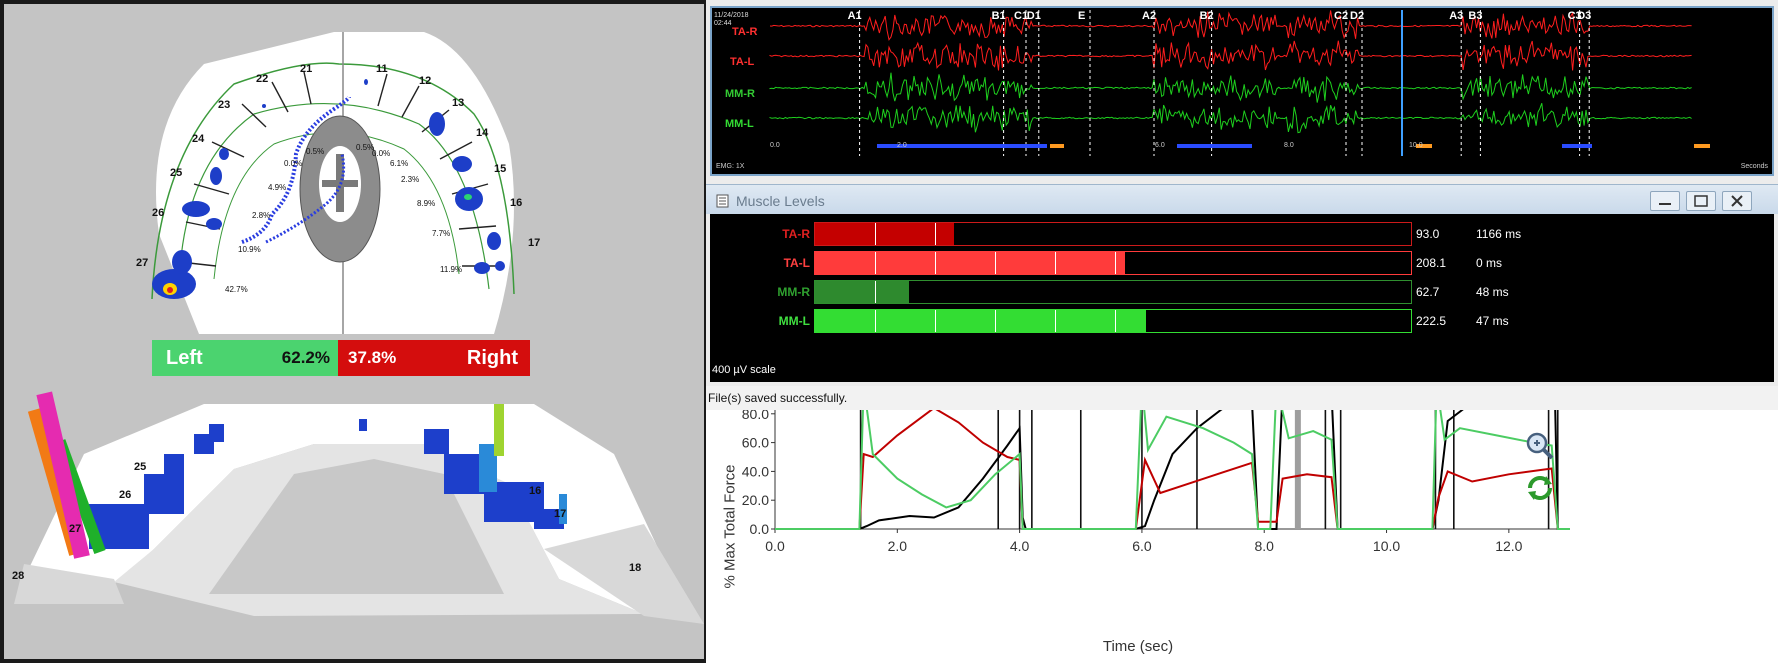 This screenshot has height=663, width=1778. I want to click on x-tick-label: 6.0, so click(1142, 546).